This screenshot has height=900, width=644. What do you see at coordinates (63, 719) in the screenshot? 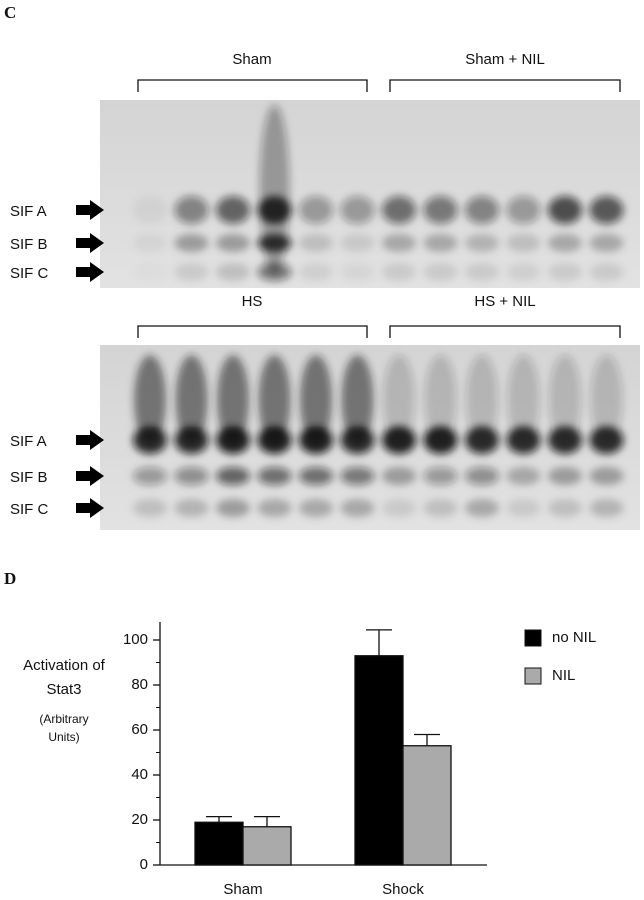
I see `y-axis-note: (Arbitrary` at bounding box center [63, 719].